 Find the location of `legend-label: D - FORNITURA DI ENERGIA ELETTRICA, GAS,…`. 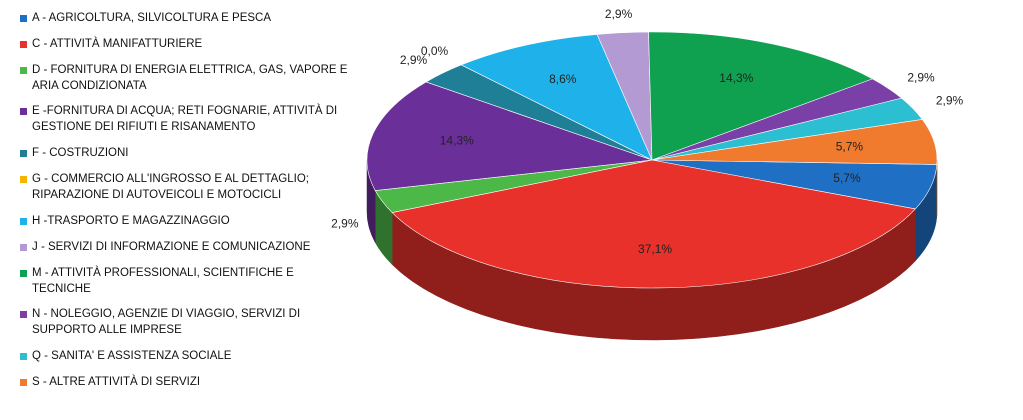

legend-label: D - FORNITURA DI ENERGIA ELETTRICA, GAS,… is located at coordinates (190, 77).